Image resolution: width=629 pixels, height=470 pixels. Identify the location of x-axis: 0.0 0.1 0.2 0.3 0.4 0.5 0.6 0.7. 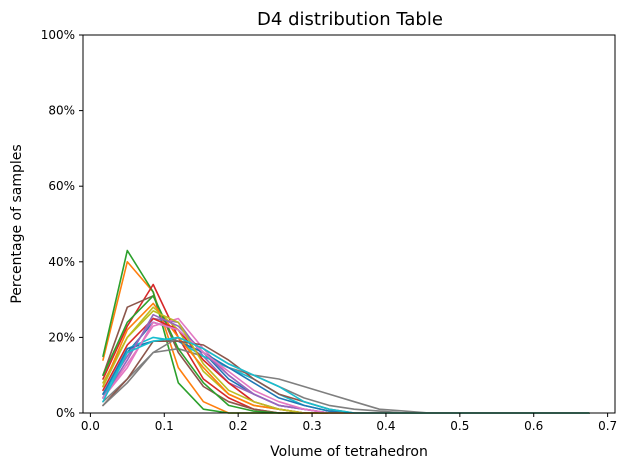
(349, 423).